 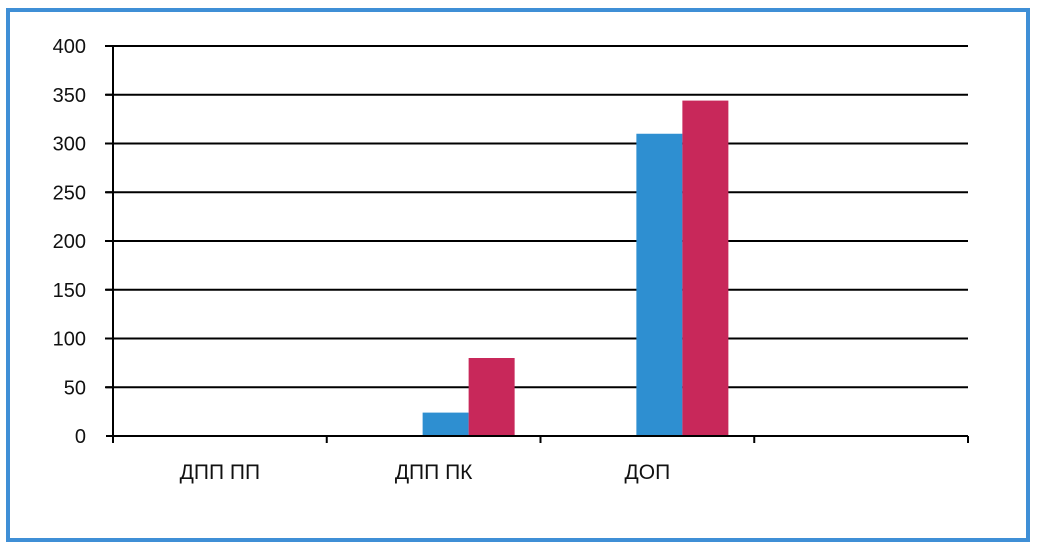 I want to click on y-tick-label-100: 100, so click(x=69, y=340).